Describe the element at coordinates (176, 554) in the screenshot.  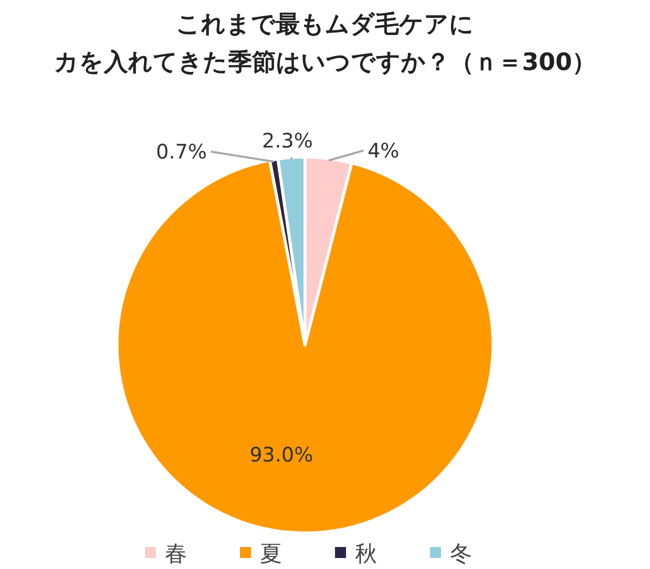
I see `legend-label: 春` at that location.